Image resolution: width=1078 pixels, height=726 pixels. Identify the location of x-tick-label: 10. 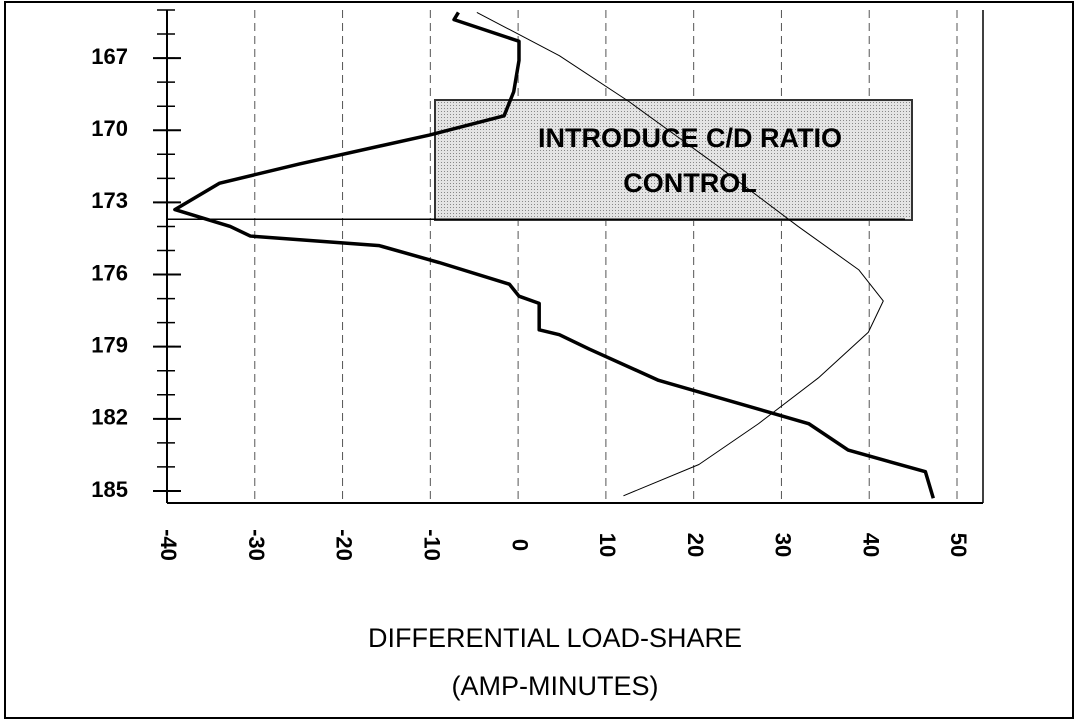
(607, 545).